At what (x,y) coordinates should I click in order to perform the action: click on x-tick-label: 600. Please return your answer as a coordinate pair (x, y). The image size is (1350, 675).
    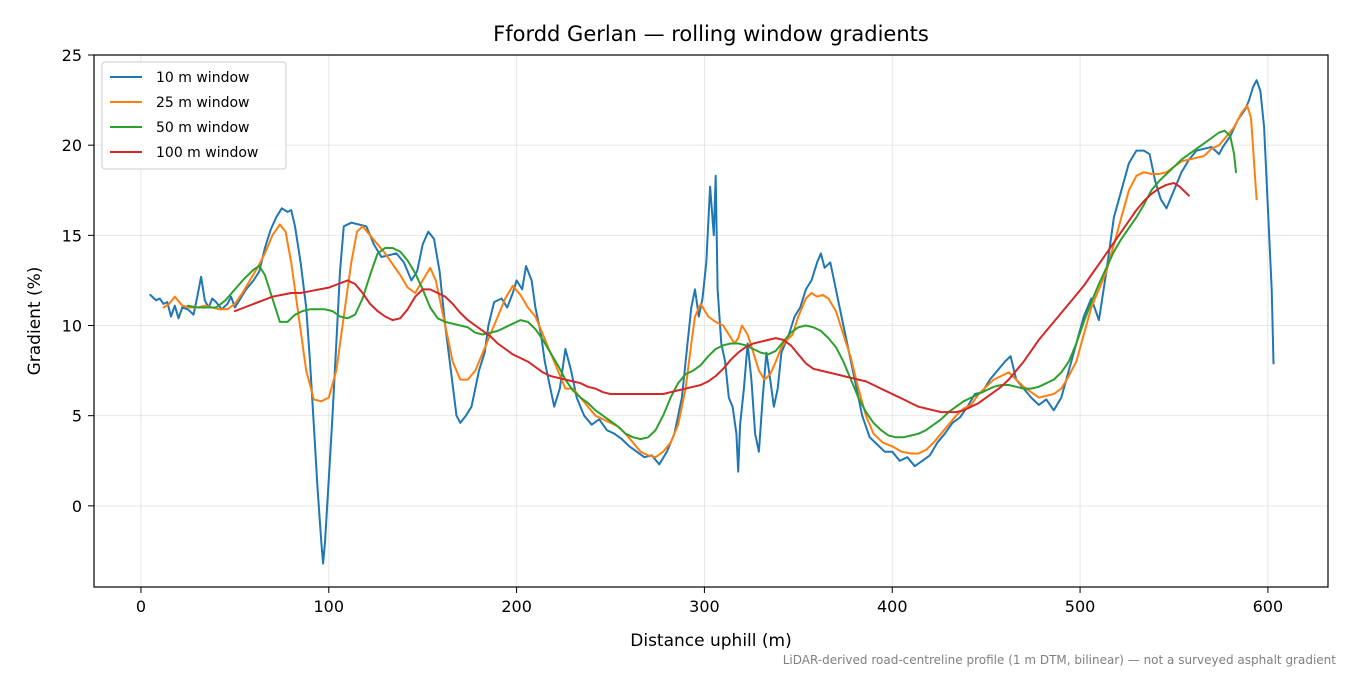
    Looking at the image, I should click on (1268, 606).